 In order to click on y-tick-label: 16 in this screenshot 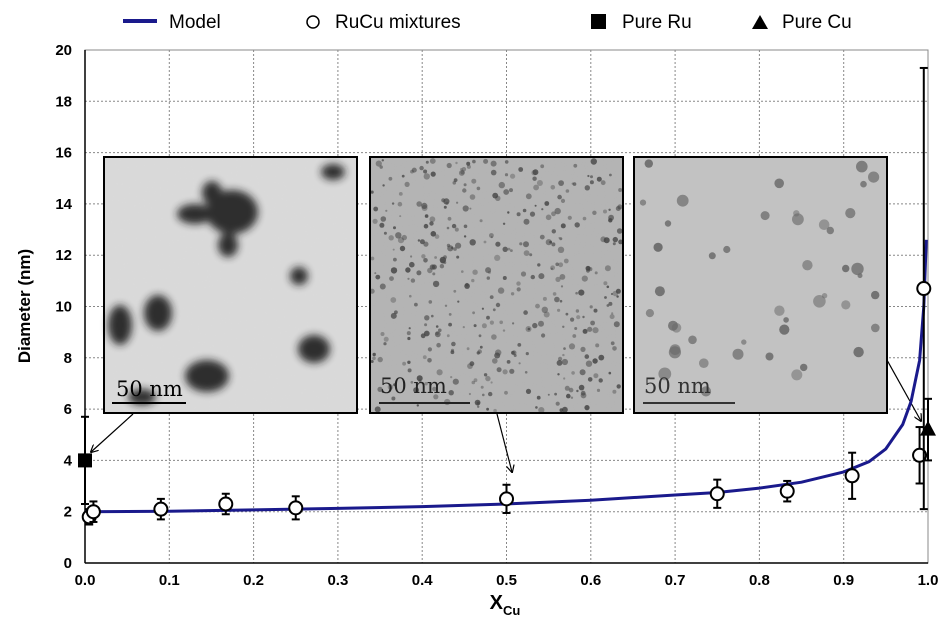, I will do `click(63, 153)`.